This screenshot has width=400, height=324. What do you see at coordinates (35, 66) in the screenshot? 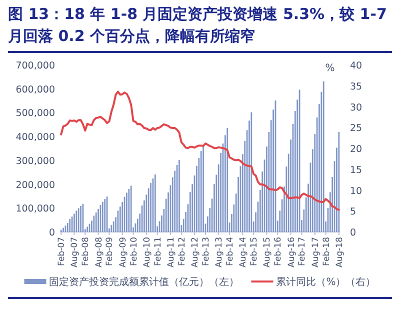
I see `y-tick-label: 700,000` at bounding box center [35, 66].